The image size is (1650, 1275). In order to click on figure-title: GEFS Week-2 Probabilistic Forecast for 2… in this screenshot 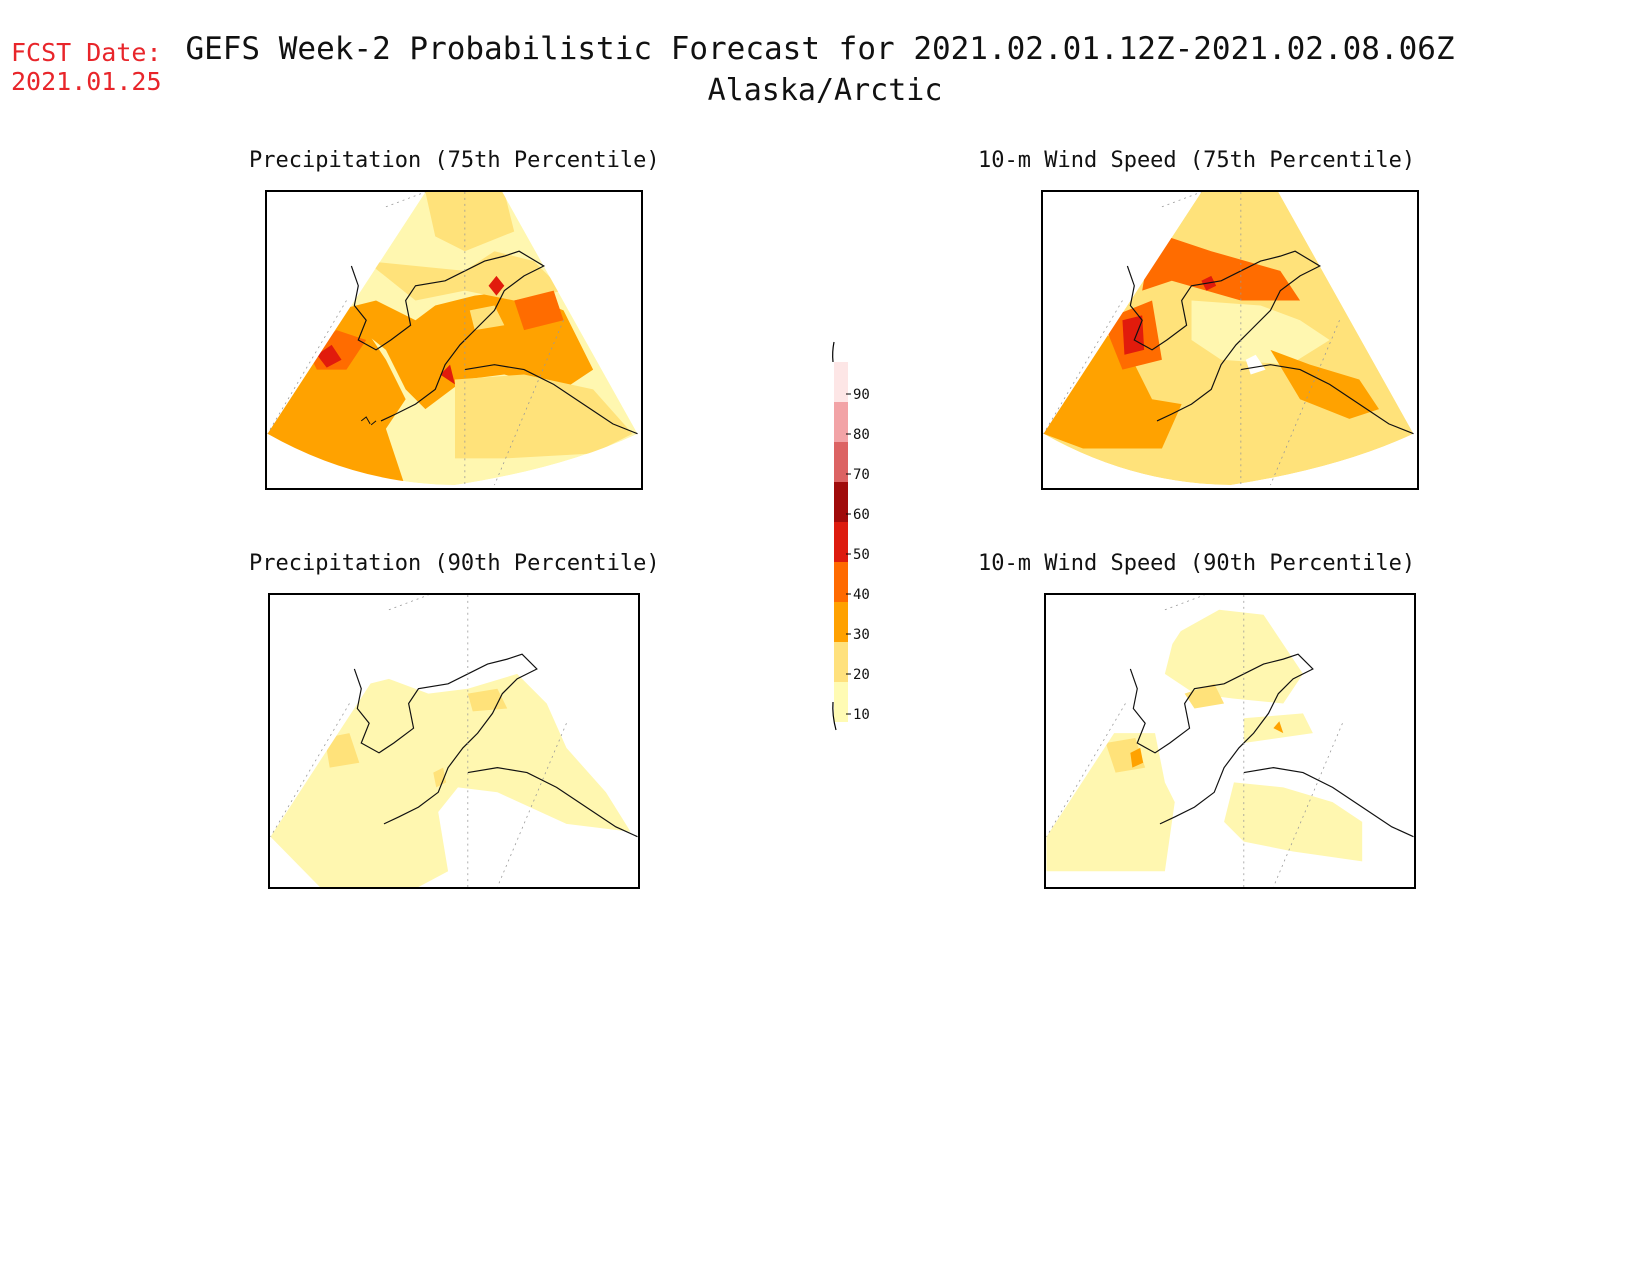, I will do `click(820, 49)`.